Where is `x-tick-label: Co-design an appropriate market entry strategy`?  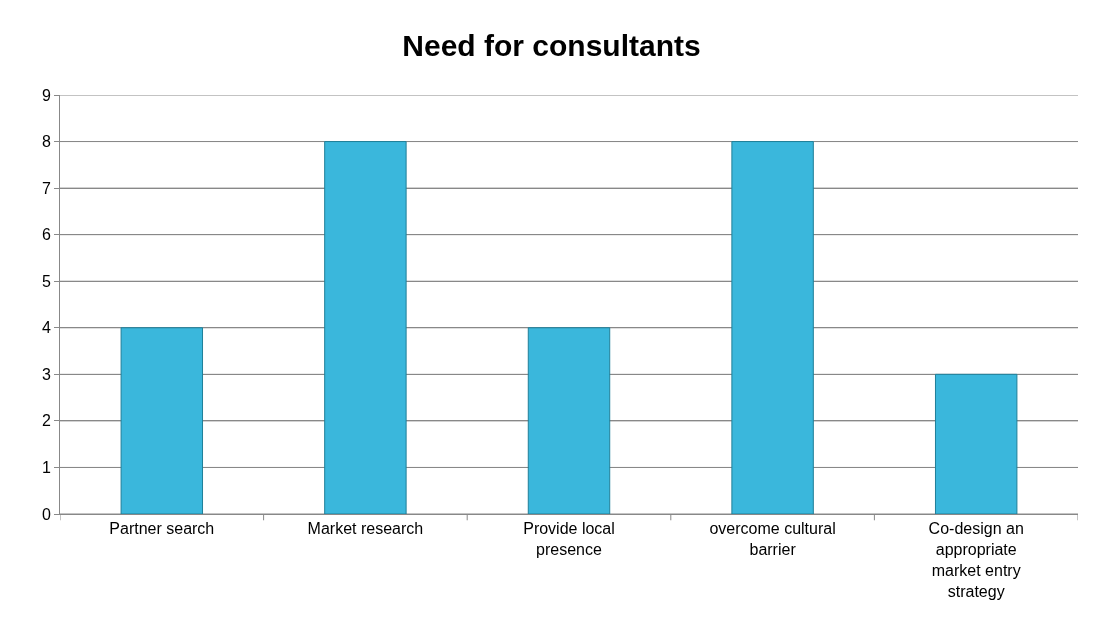 x-tick-label: Co-design an appropriate market entry strategy is located at coordinates (976, 560).